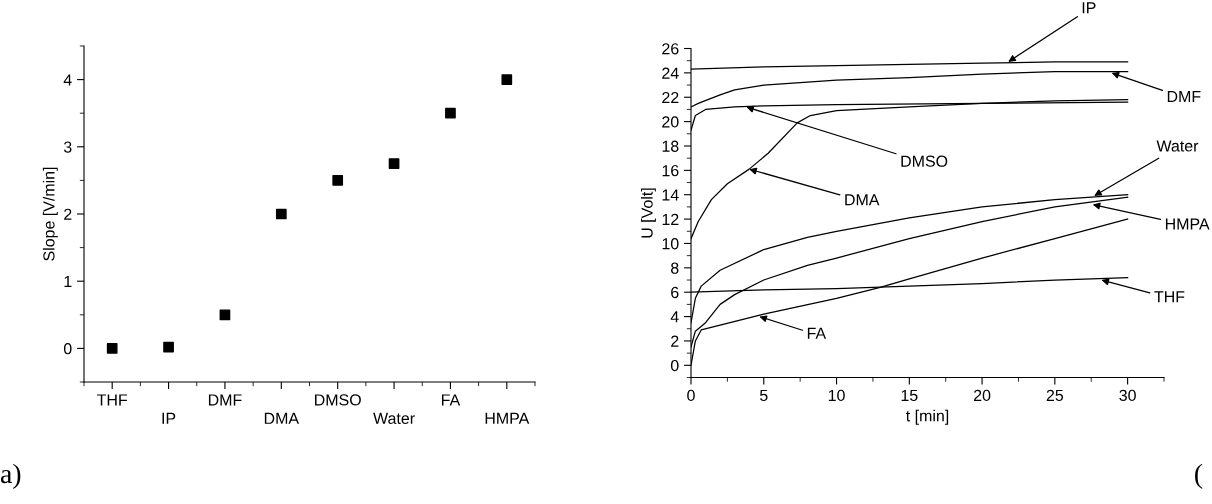 Image resolution: width=1212 pixels, height=504 pixels. Describe the element at coordinates (648, 213) in the screenshot. I see `y-axis-title: U [Volt]` at that location.